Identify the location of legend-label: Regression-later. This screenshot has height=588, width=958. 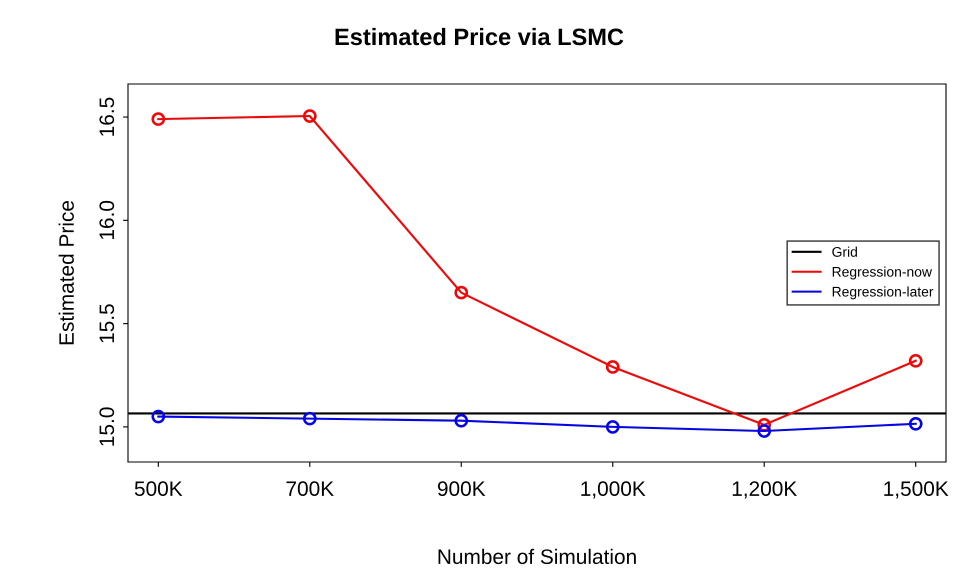
(883, 293).